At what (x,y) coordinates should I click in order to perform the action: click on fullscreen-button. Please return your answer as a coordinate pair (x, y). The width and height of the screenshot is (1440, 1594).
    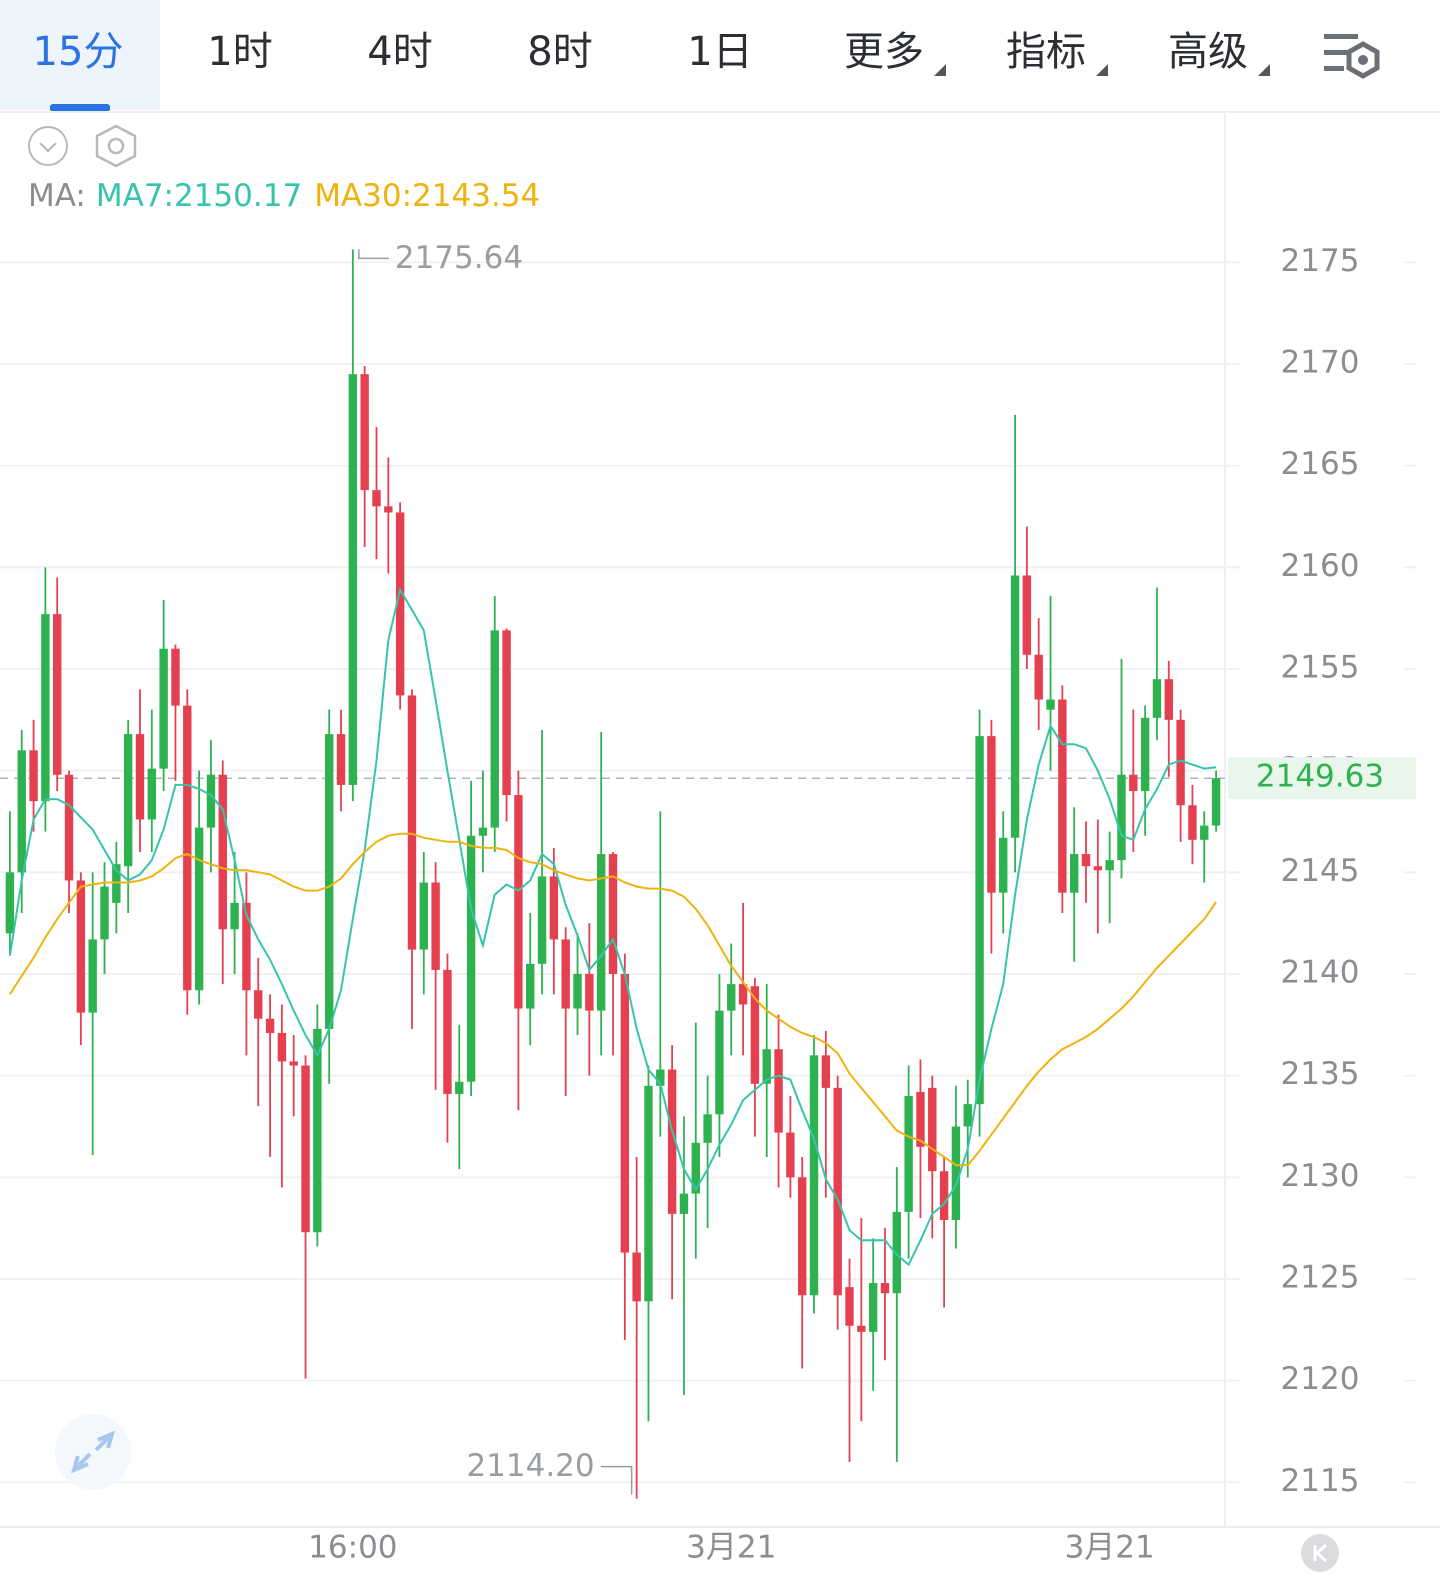
    Looking at the image, I should click on (93, 1452).